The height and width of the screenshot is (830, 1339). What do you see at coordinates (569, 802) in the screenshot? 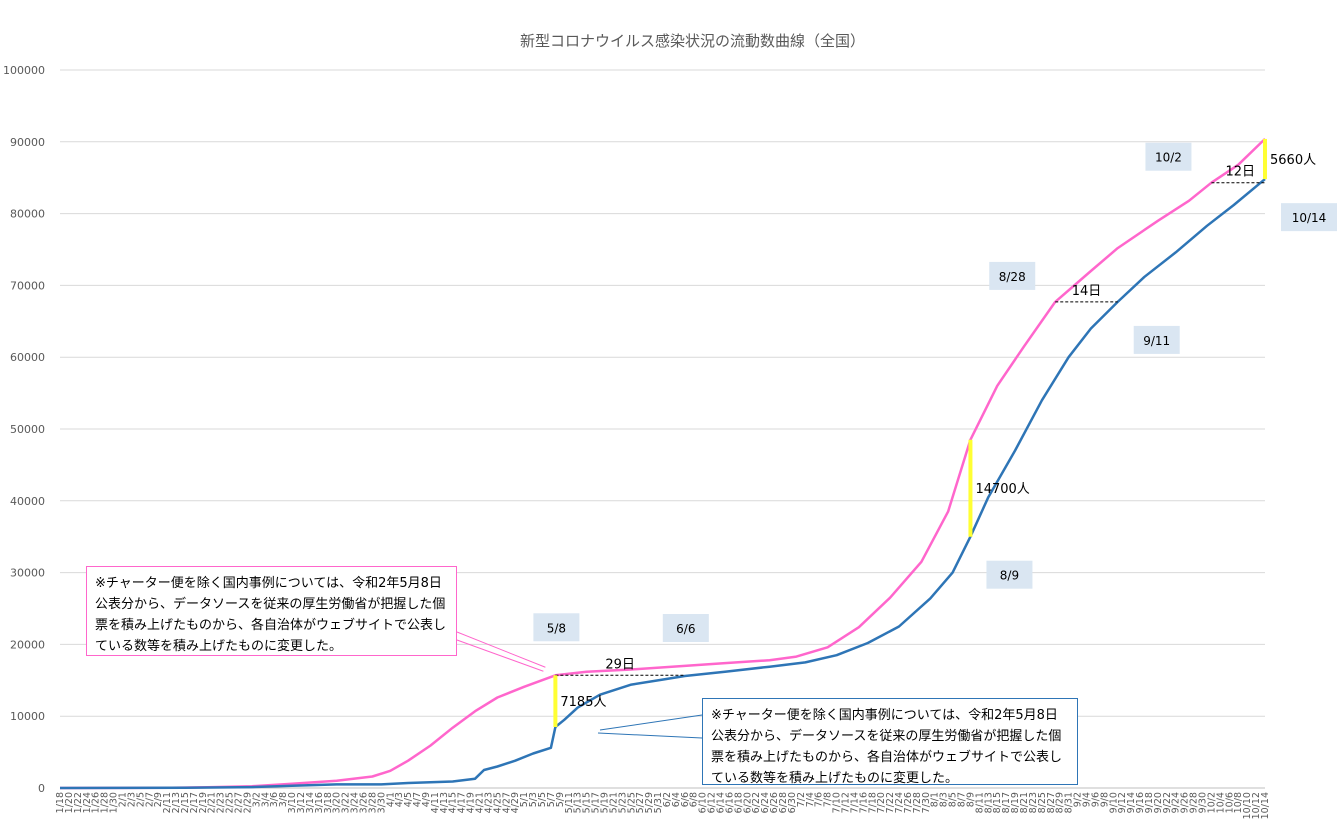
I see `x-tick-label: 5/11` at bounding box center [569, 802].